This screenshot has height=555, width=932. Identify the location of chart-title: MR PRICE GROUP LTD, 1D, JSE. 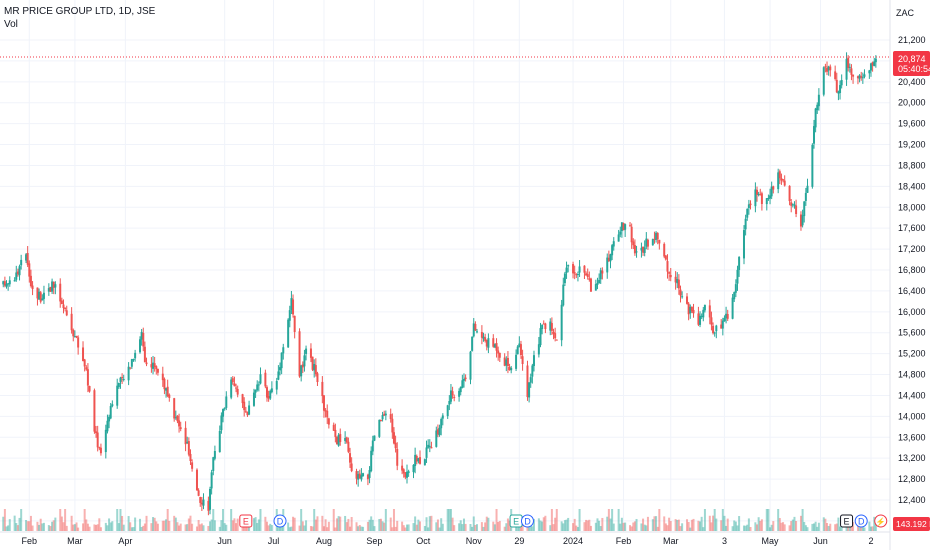
(80, 11).